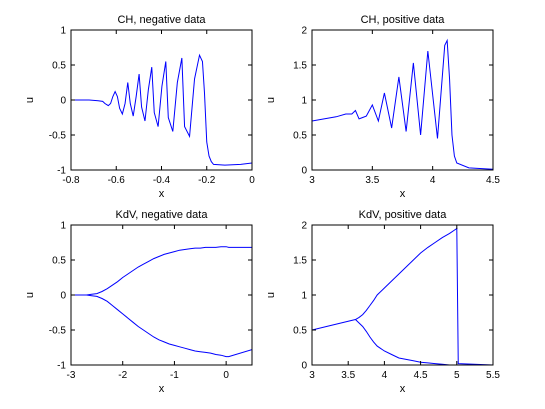  I want to click on x-tick-label: 5, so click(457, 375).